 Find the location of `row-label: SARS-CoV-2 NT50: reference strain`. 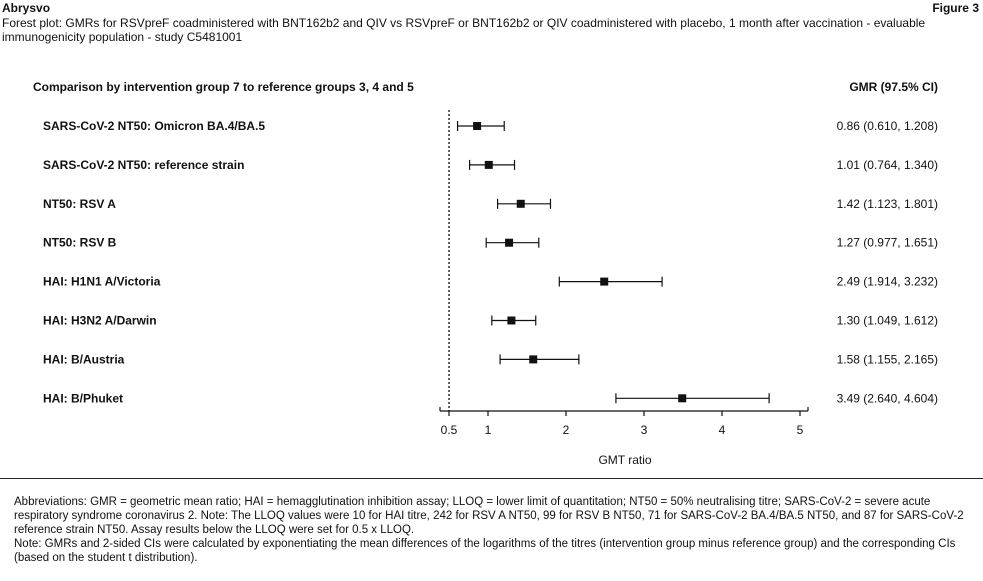

row-label: SARS-CoV-2 NT50: reference strain is located at coordinates (143, 165).